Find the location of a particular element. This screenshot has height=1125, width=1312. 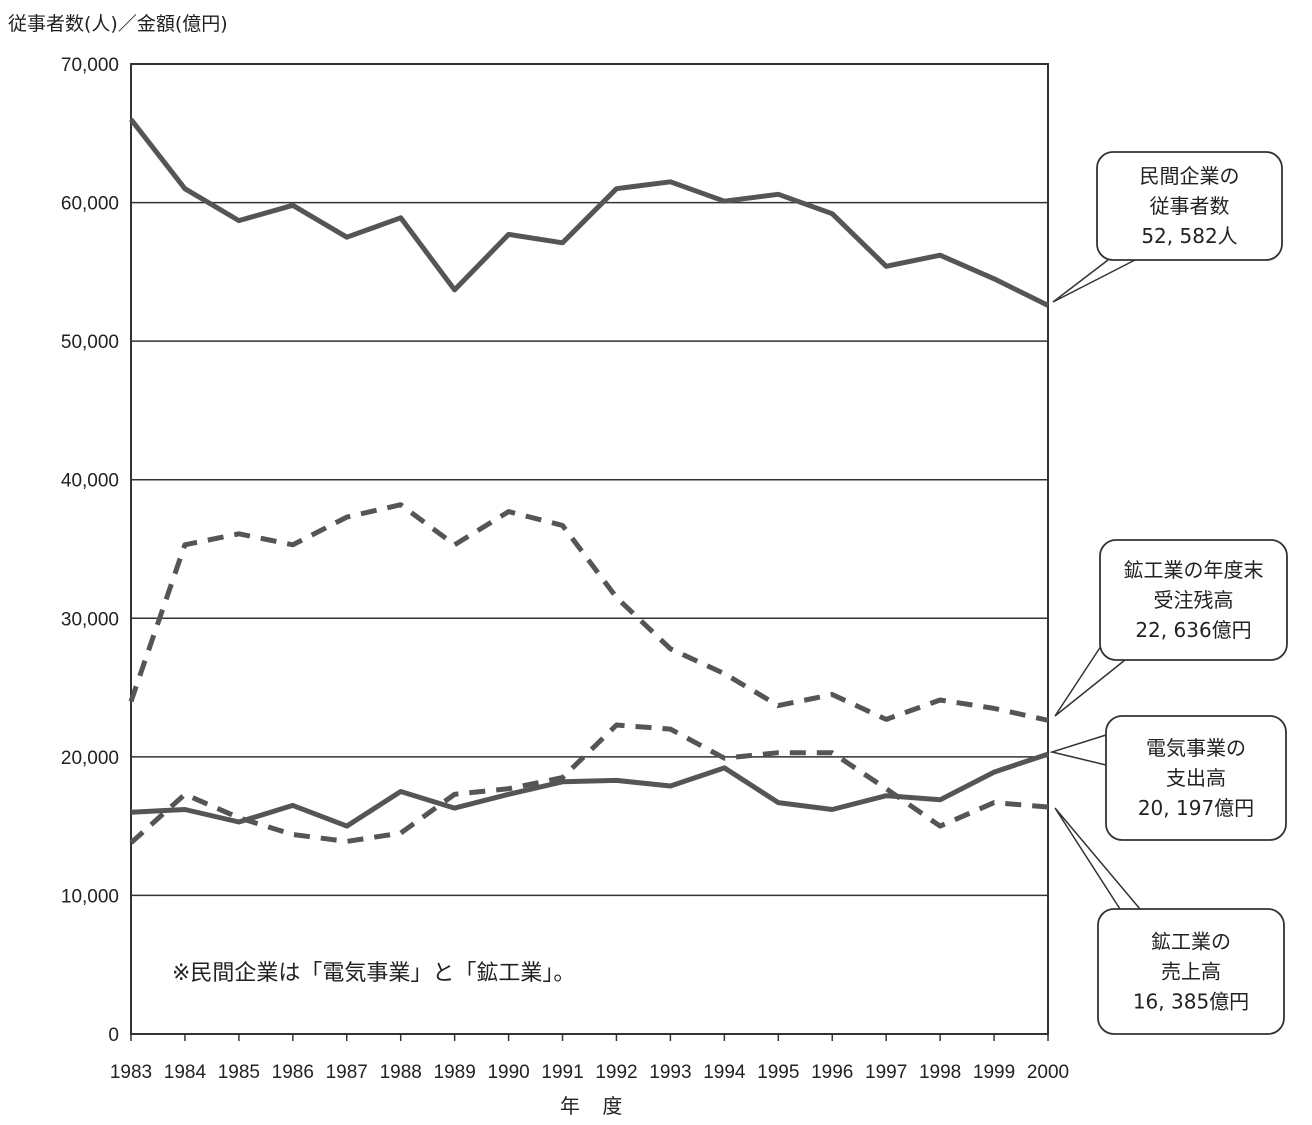

callout-pointer-employees is located at coordinates (1094, 281).